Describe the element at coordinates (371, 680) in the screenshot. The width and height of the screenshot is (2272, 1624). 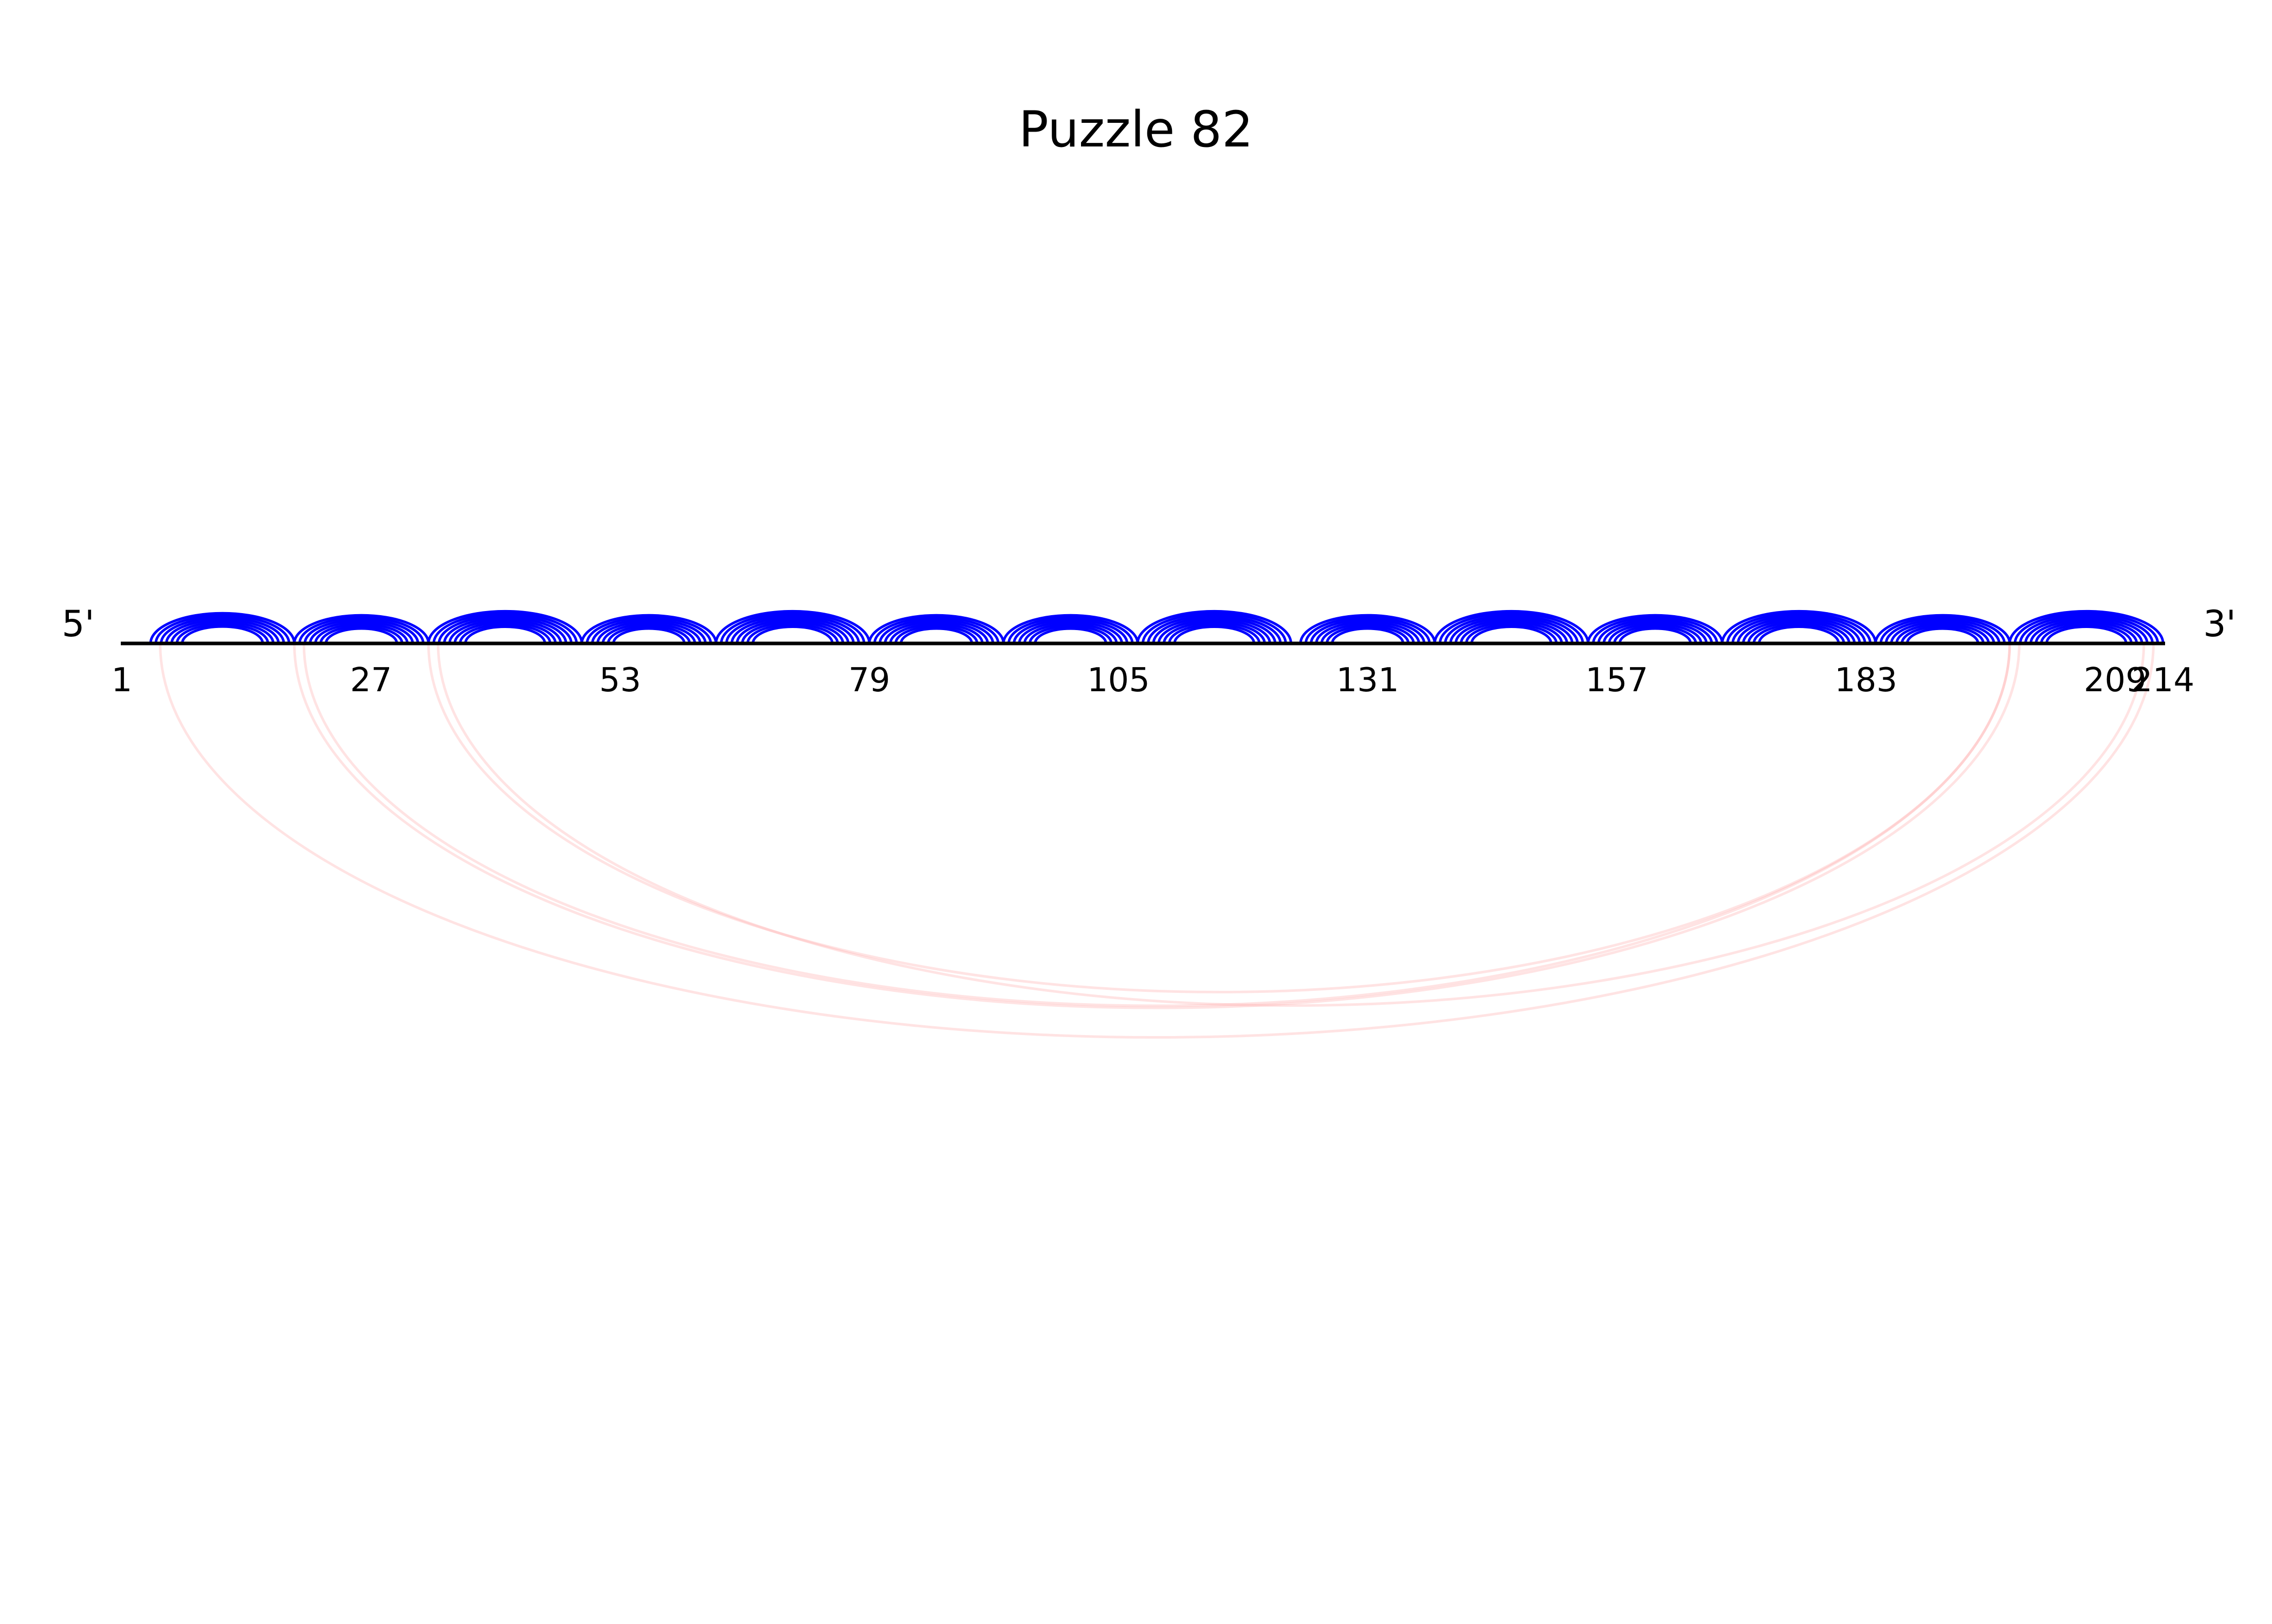
I see `tick-label: 27` at that location.